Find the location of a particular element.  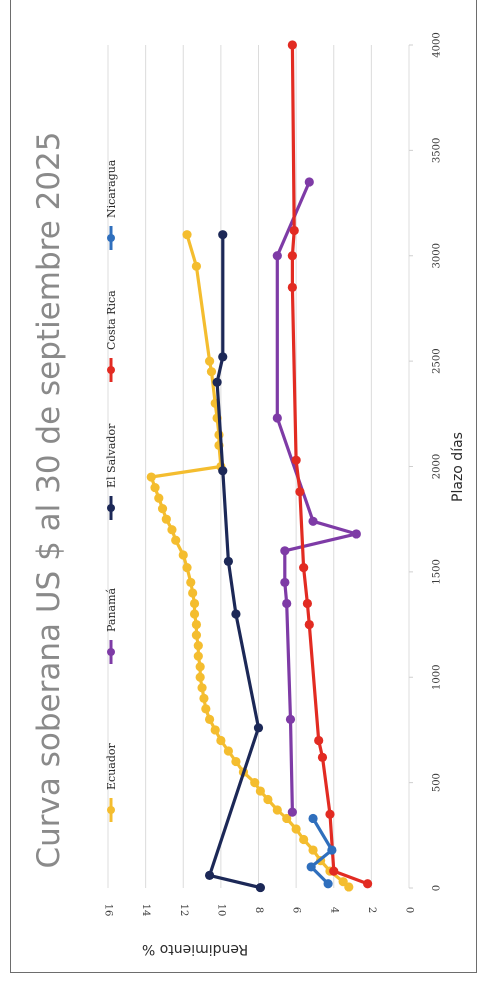

series-line-panam is located at coordinates (316, 497).